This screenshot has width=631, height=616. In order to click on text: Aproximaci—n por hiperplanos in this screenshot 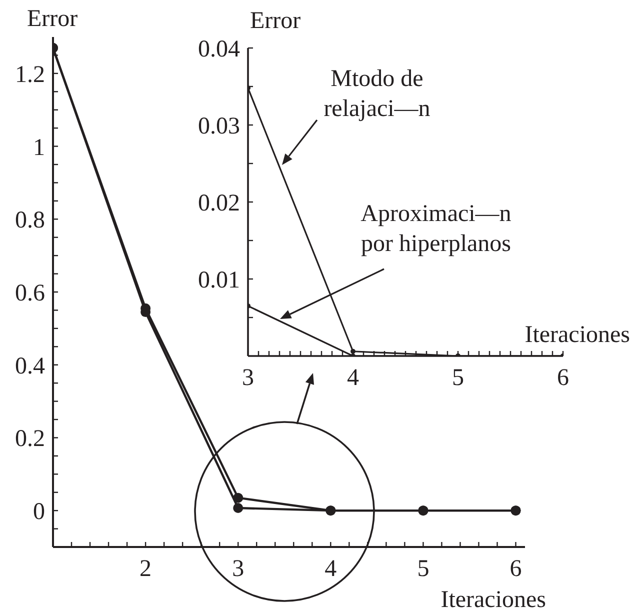, I will do `click(436, 229)`.